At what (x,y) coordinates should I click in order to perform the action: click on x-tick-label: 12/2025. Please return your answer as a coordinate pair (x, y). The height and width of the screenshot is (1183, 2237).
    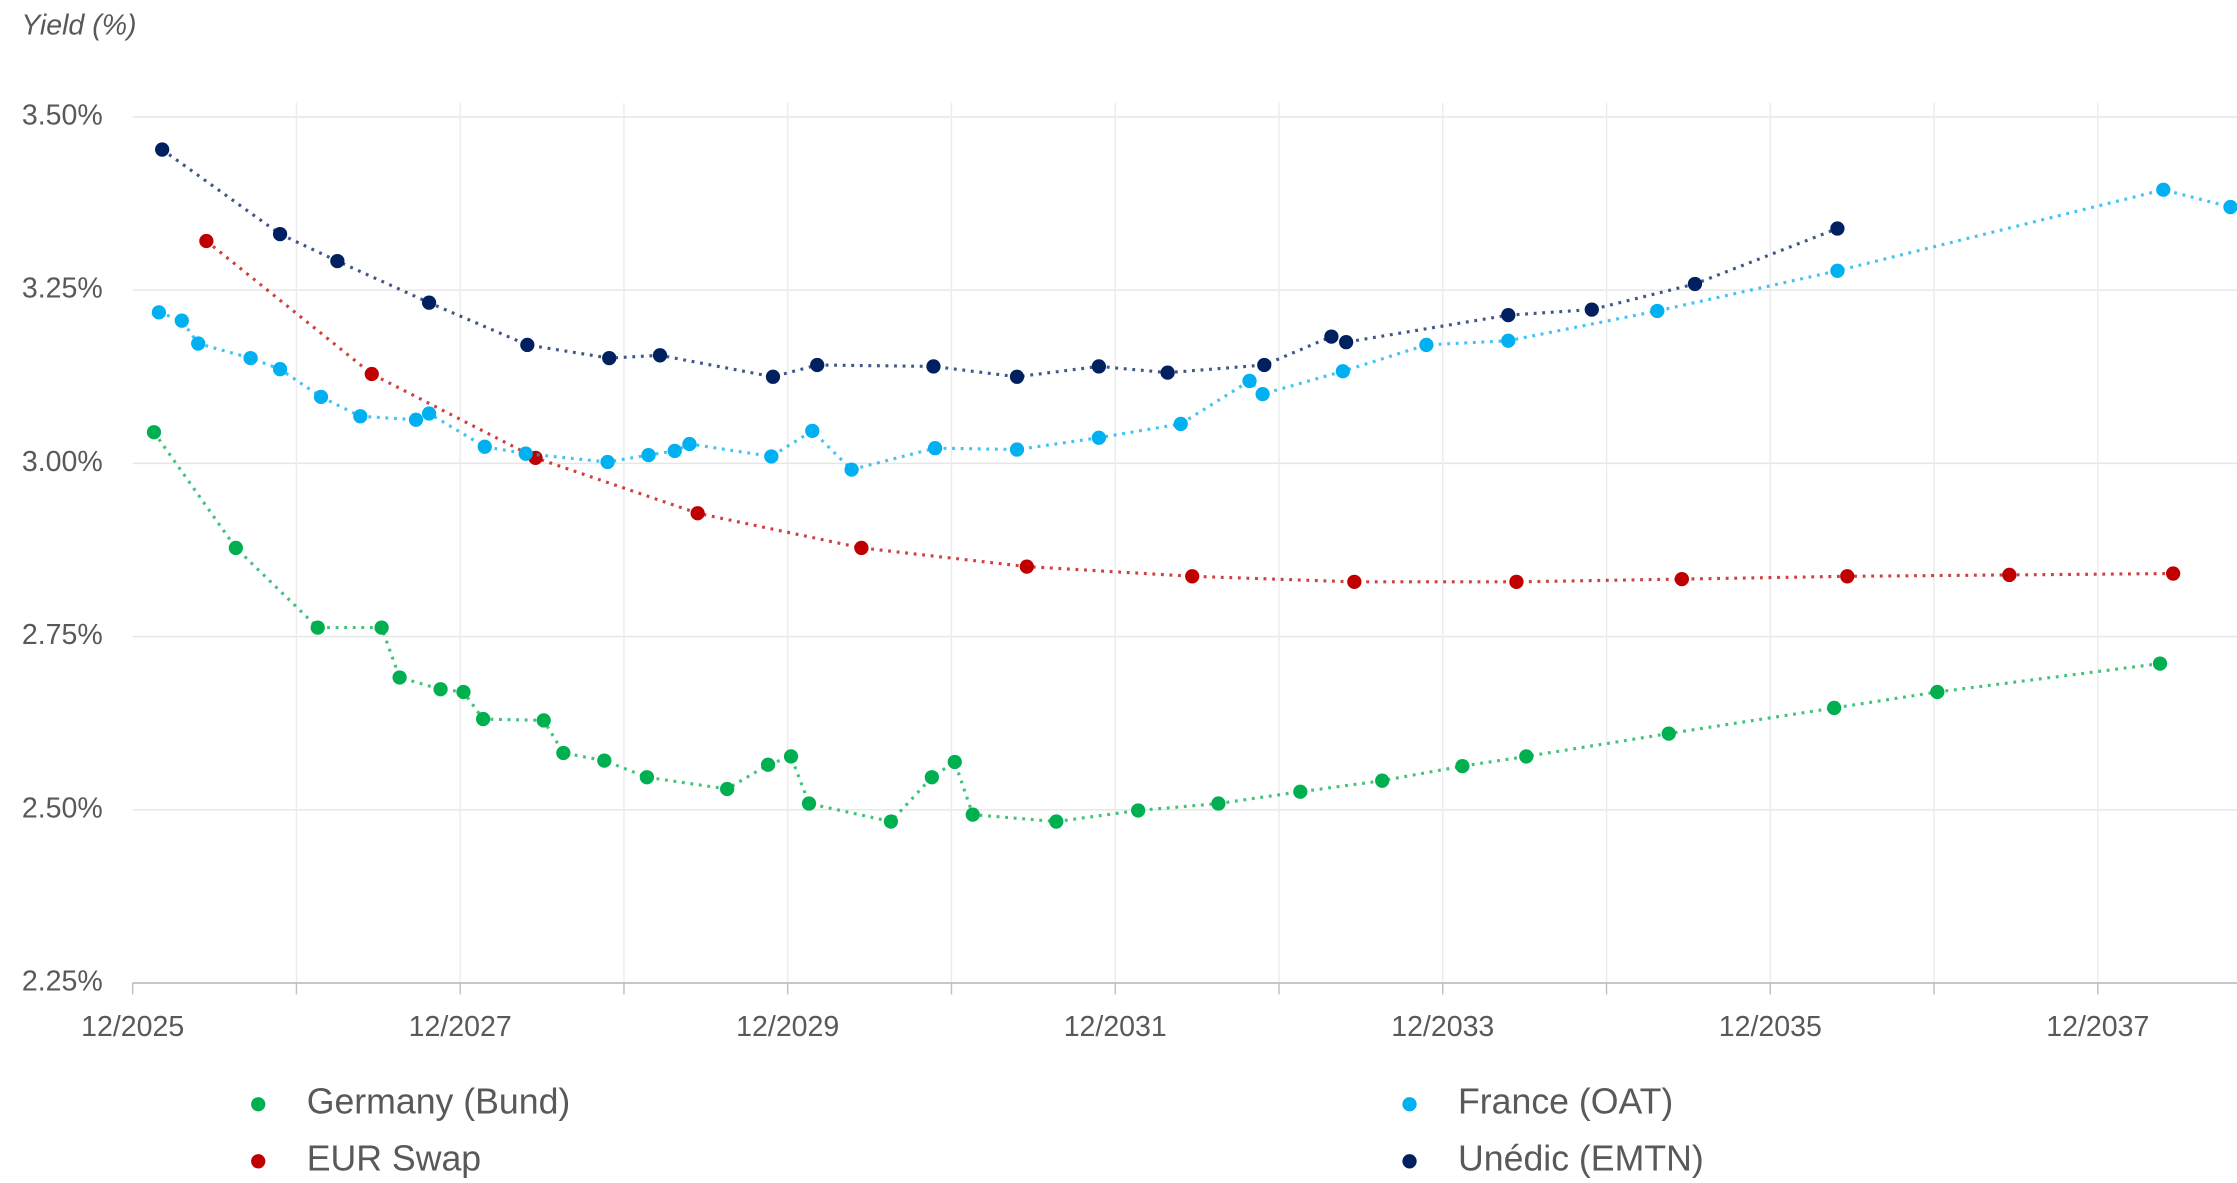
    Looking at the image, I should click on (132, 1027).